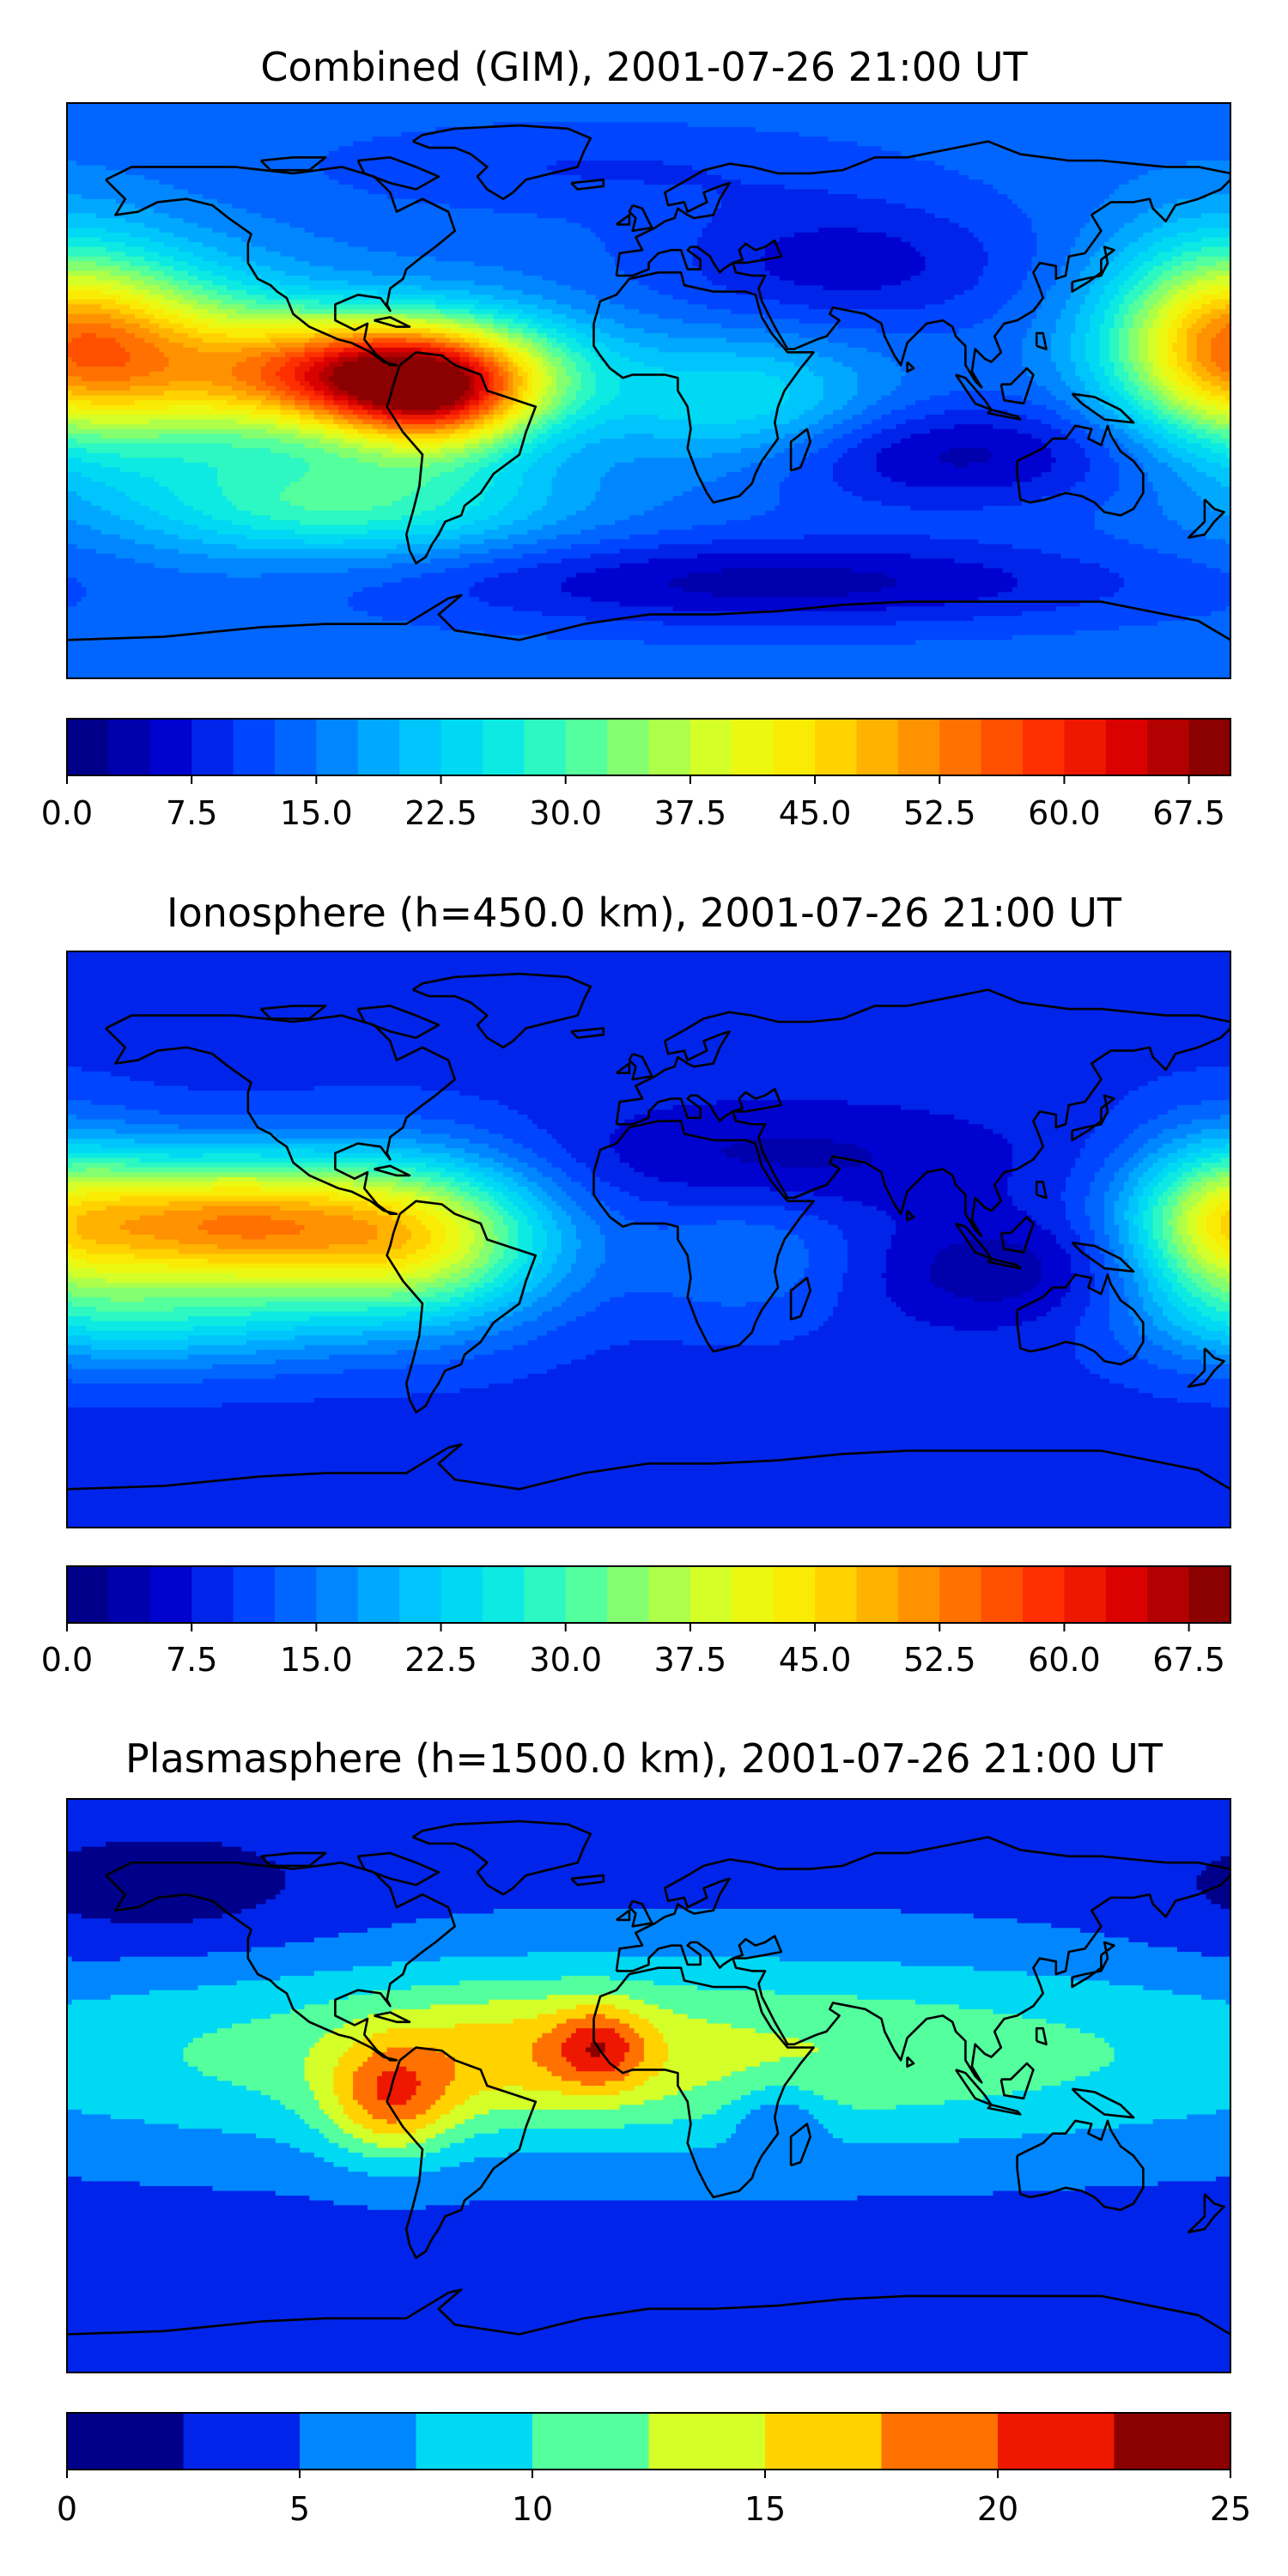 This screenshot has height=2576, width=1288. What do you see at coordinates (300, 2509) in the screenshot?
I see `colorbar-tick-label: 5` at bounding box center [300, 2509].